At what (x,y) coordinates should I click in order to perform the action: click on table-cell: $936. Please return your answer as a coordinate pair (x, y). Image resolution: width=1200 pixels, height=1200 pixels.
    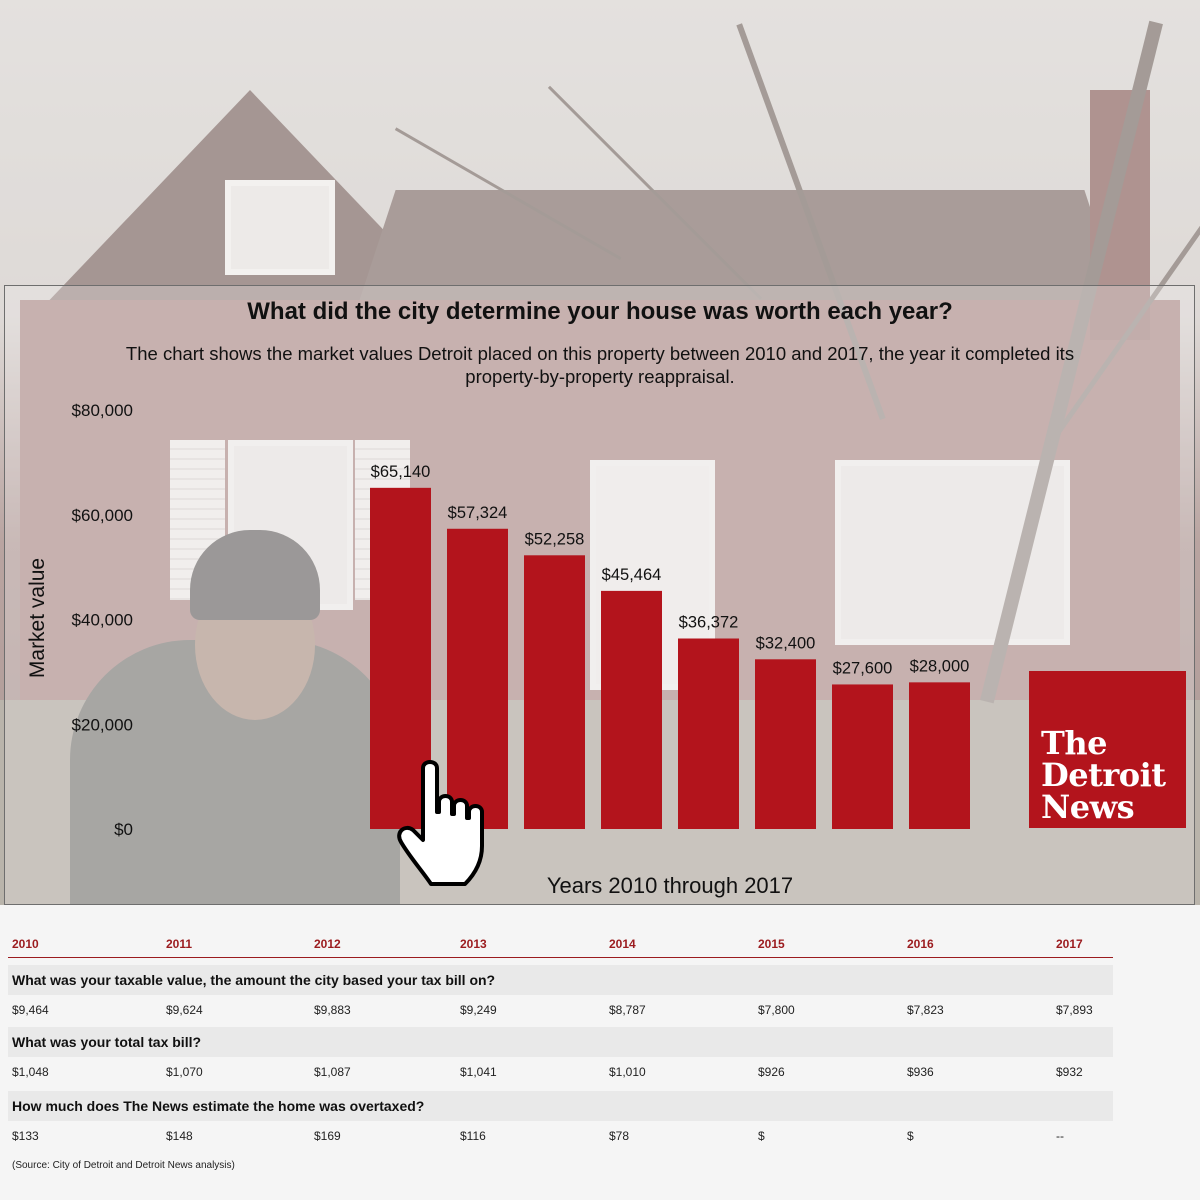
    Looking at the image, I should click on (920, 1072).